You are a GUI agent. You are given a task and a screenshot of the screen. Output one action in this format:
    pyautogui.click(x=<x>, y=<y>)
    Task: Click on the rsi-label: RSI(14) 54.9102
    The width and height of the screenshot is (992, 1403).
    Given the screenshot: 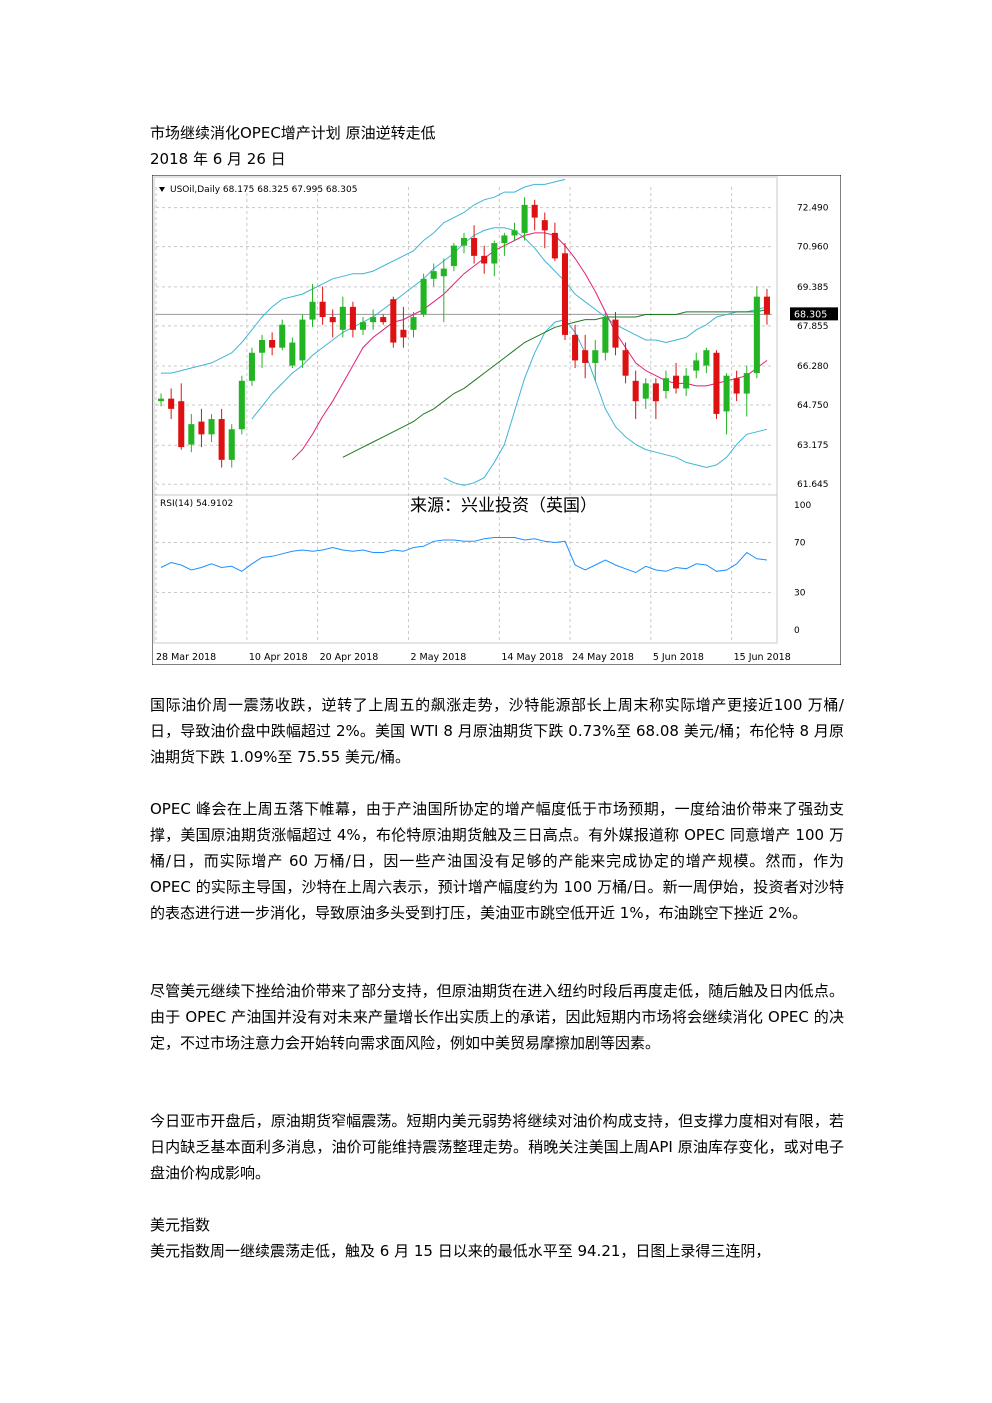 What is the action you would take?
    pyautogui.click(x=196, y=504)
    